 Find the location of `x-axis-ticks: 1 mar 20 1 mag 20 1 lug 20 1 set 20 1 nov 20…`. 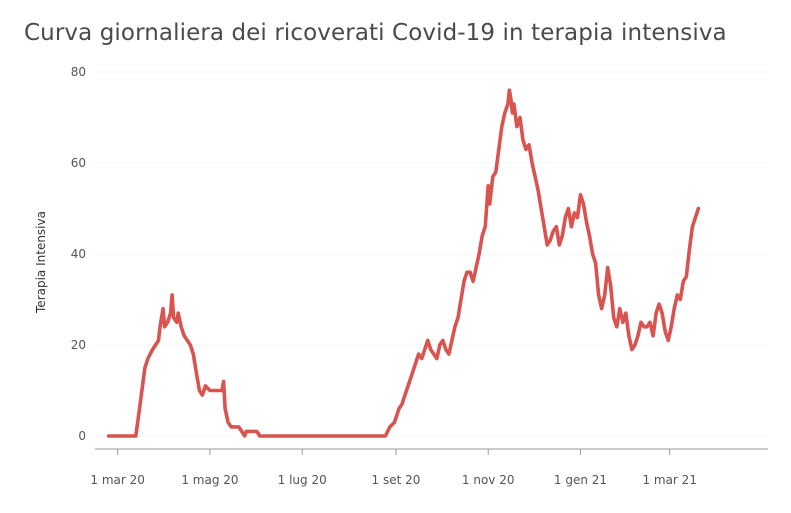

x-axis-ticks: 1 mar 20 1 mag 20 1 lug 20 1 set 20 1 nov 20… is located at coordinates (393, 468).